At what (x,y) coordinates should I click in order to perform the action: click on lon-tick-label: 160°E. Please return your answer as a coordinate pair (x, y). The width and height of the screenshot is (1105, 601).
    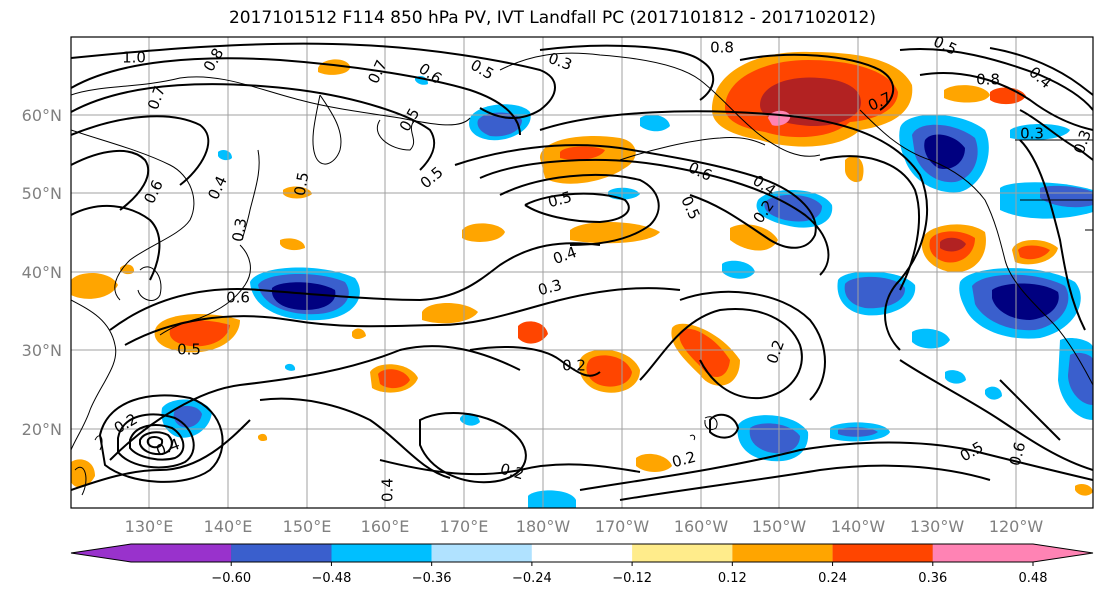
    Looking at the image, I should click on (385, 526).